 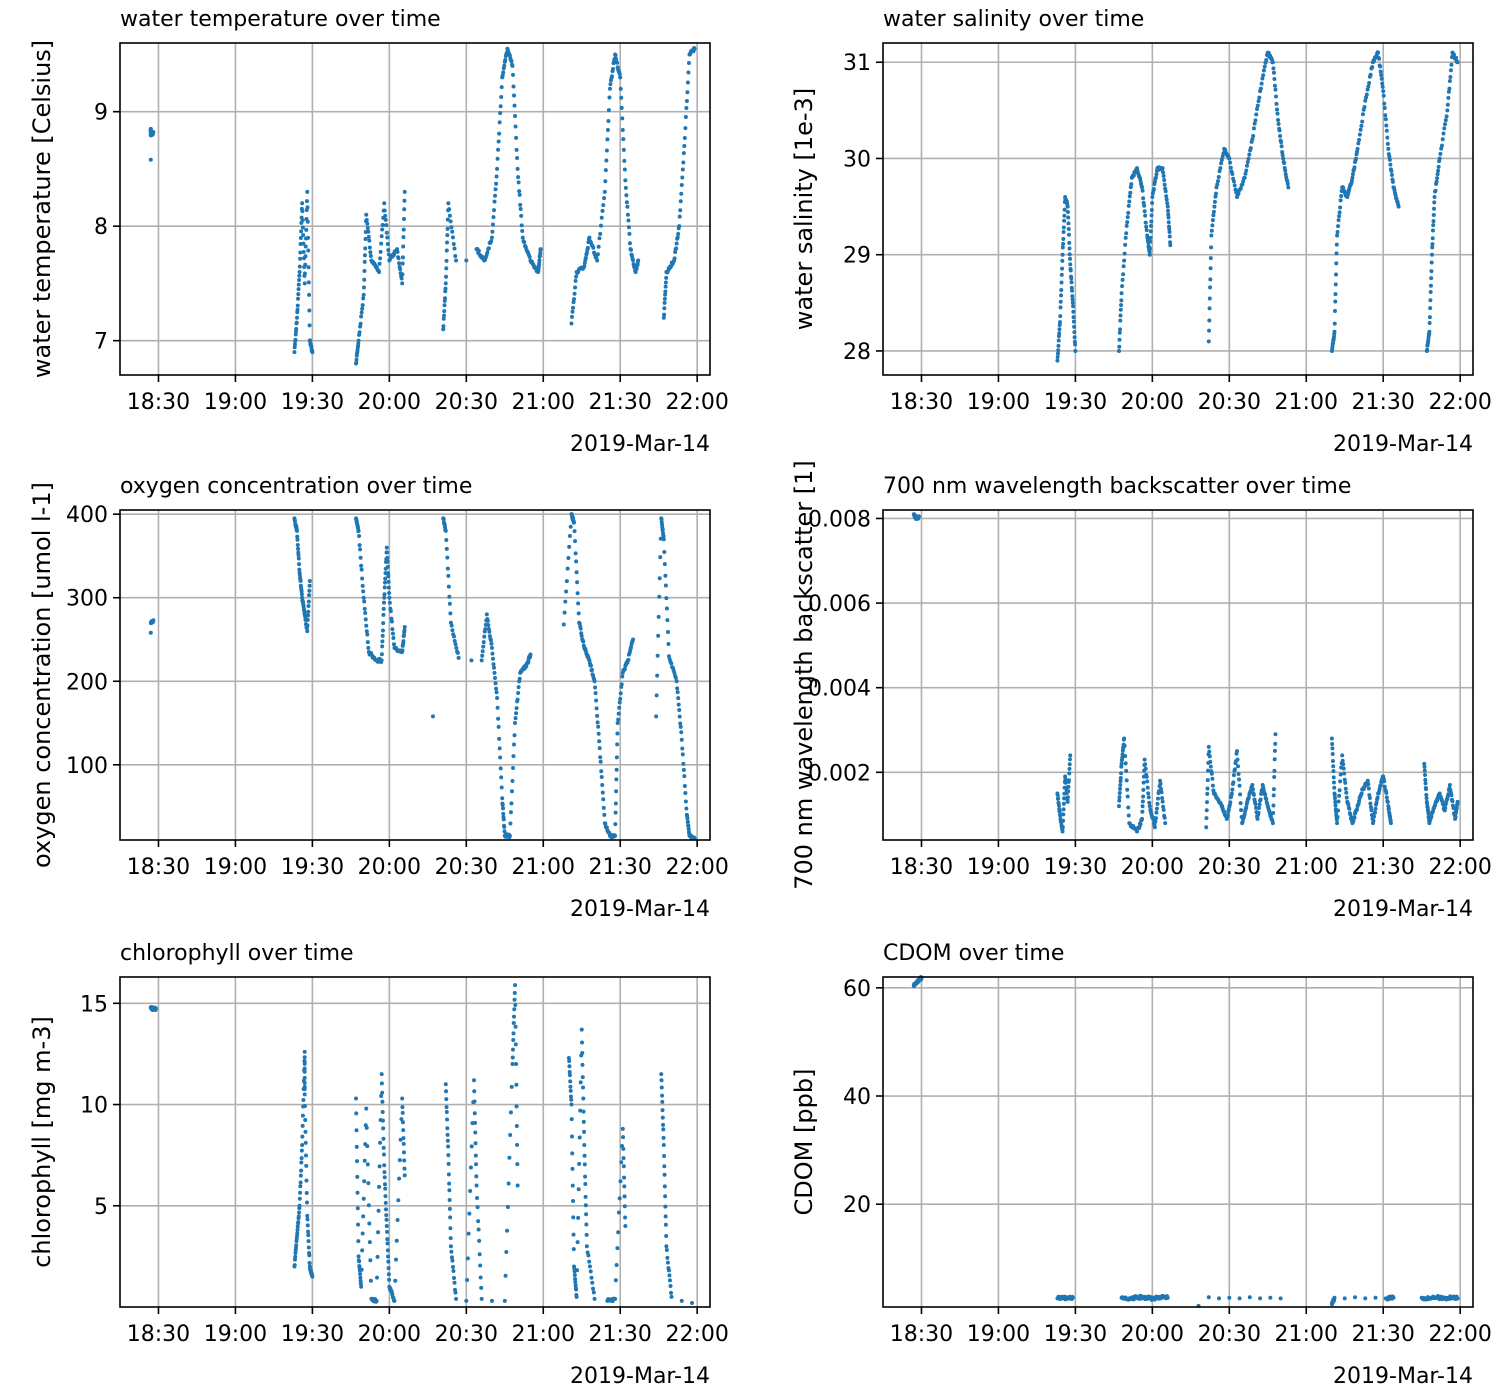 What do you see at coordinates (857, 256) in the screenshot?
I see `y-tick-label: 29` at bounding box center [857, 256].